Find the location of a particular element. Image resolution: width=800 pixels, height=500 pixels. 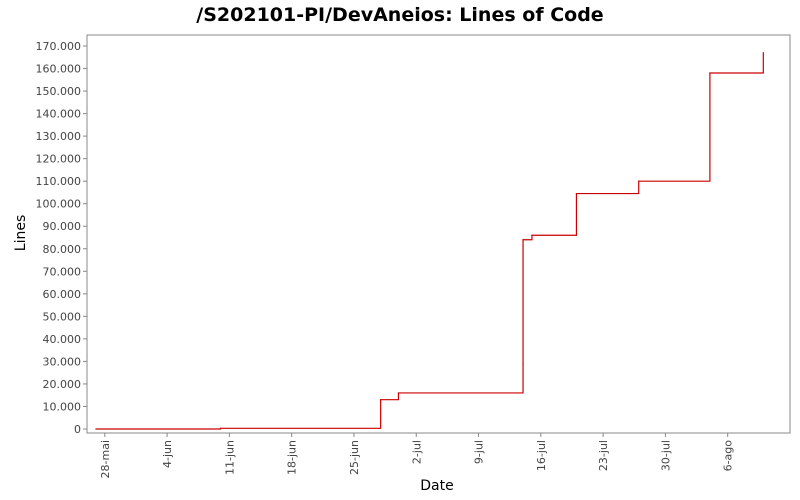

x-tick-label: 25-jun is located at coordinates (354, 457).